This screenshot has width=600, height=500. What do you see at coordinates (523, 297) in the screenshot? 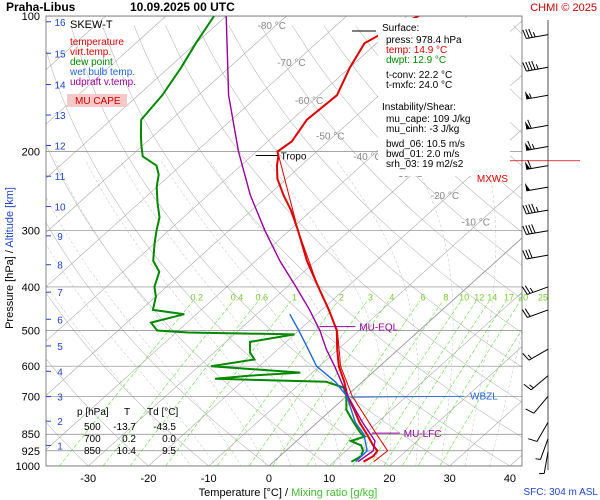
I see `mixing-ratio-label: 20` at bounding box center [523, 297].